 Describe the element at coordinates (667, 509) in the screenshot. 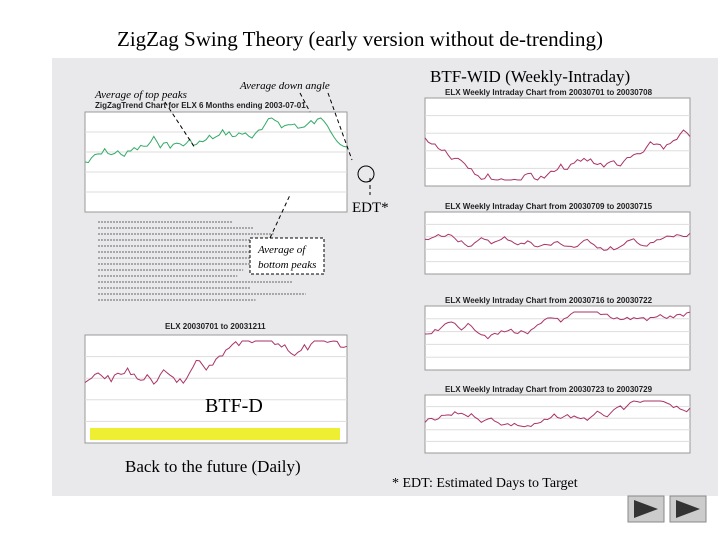

I see `nav-buttons` at that location.